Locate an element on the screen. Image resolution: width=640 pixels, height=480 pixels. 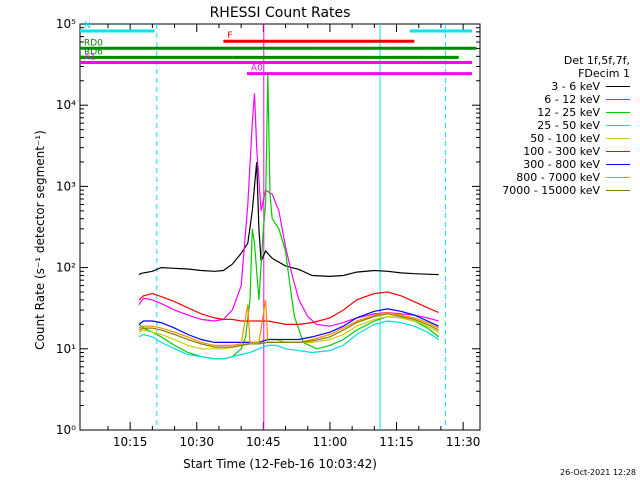
x-tick-label: 11:30 is located at coordinates (463, 442).